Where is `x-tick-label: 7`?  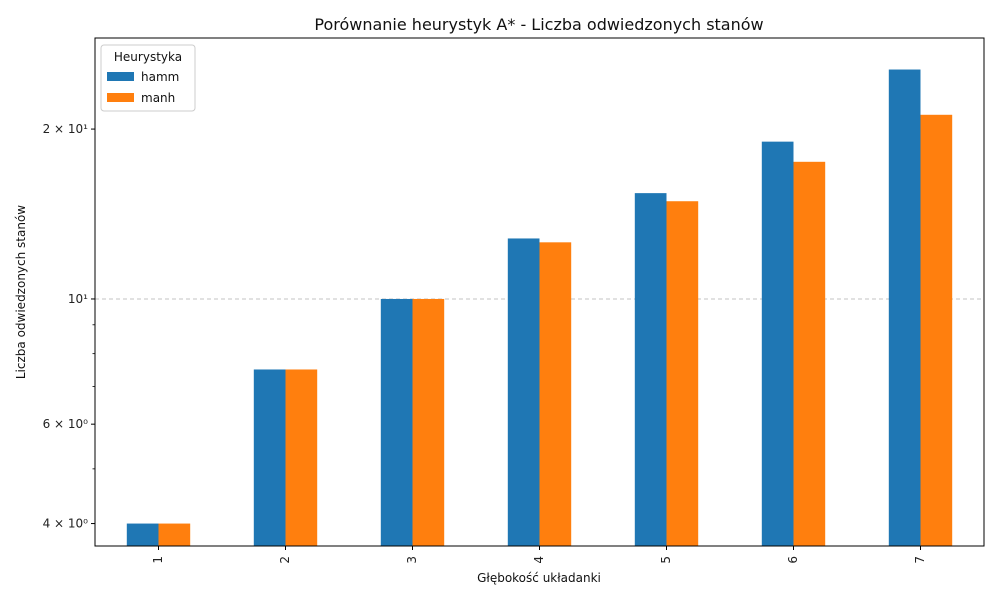 x-tick-label: 7 is located at coordinates (920, 560).